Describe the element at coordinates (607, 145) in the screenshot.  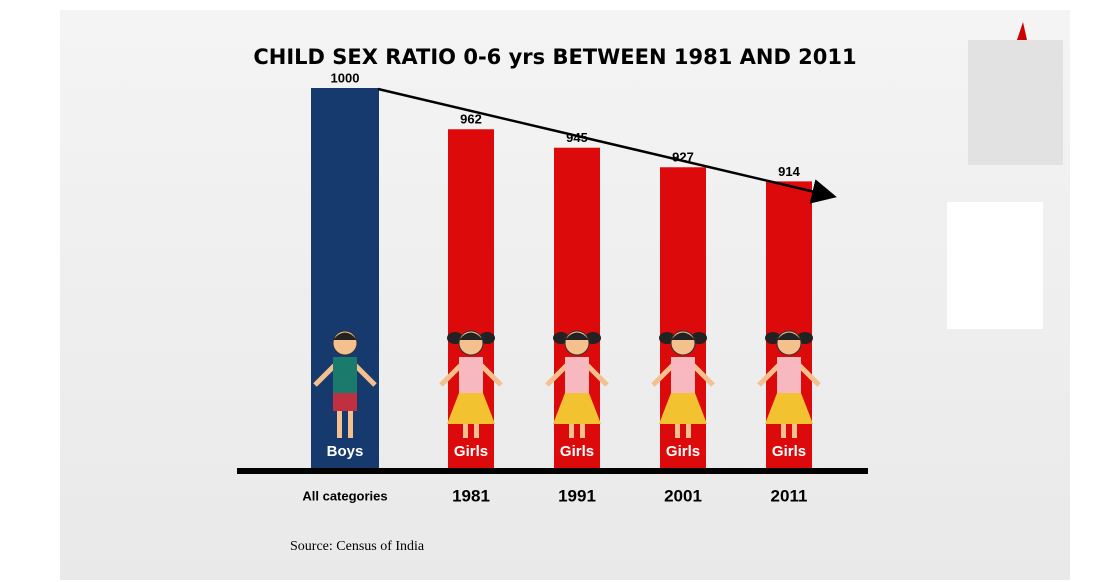
I see `trend-arrow` at that location.